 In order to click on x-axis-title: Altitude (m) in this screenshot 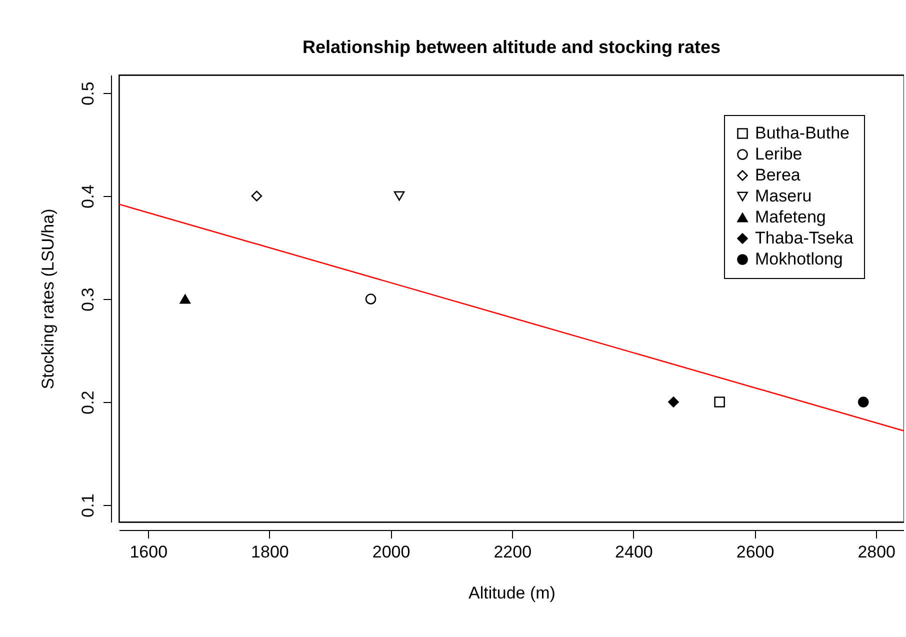, I will do `click(512, 593)`.